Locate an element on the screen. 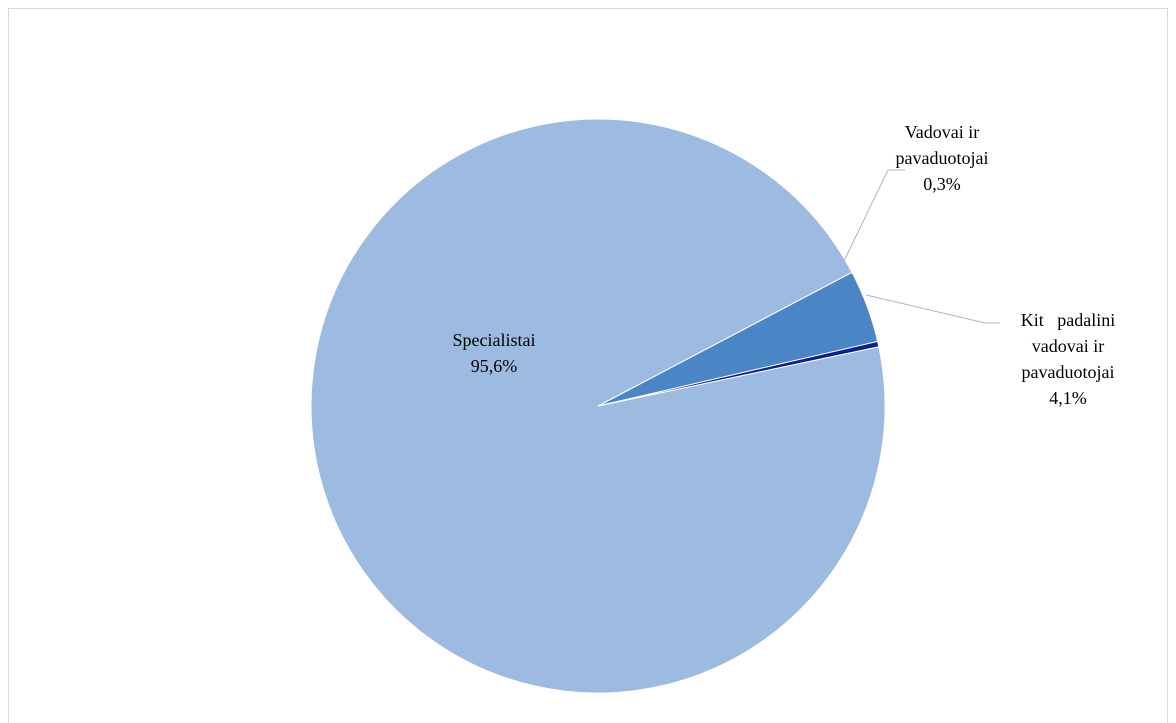 The height and width of the screenshot is (723, 1176). slice-label-0: Kit padalini vadovai ir pavaduotojai 4,1% is located at coordinates (1068, 359).